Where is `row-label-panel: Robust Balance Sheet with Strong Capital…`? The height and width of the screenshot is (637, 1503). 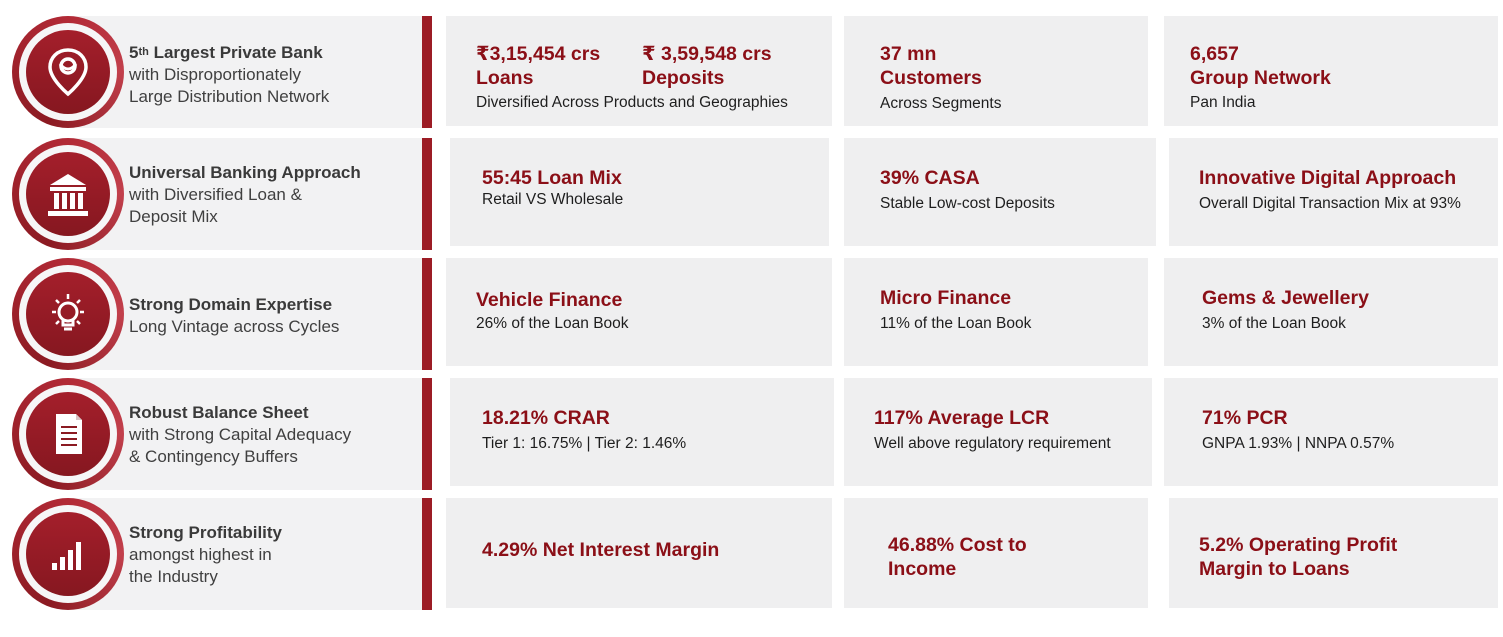 row-label-panel: Robust Balance Sheet with Strong Capital… is located at coordinates (216, 434).